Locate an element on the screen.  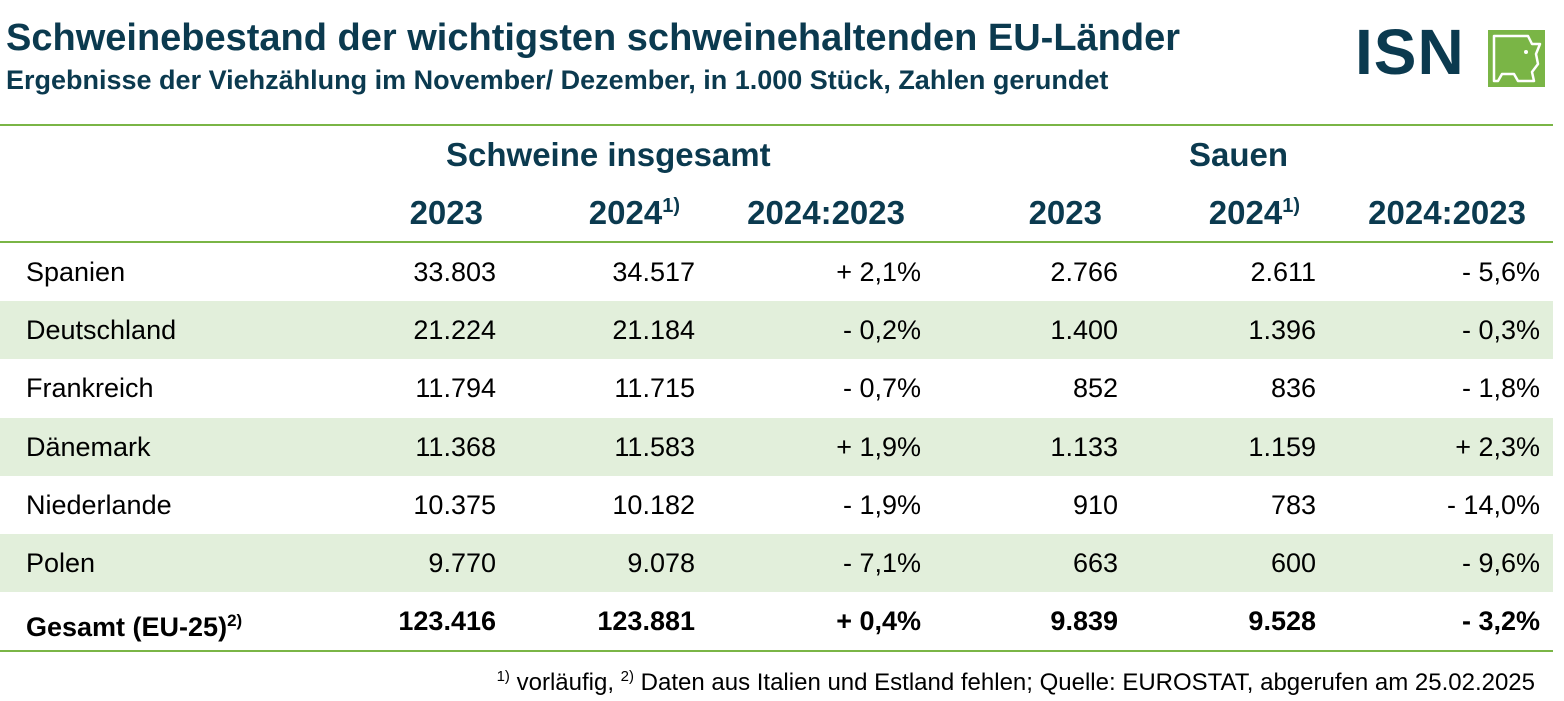
sows-2023-value: 1.400 is located at coordinates (1084, 330).